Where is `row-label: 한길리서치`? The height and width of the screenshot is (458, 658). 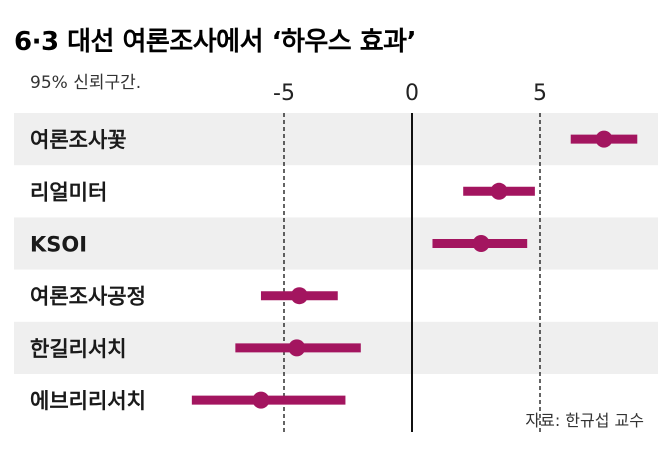 row-label: 한길리서치 is located at coordinates (78, 349).